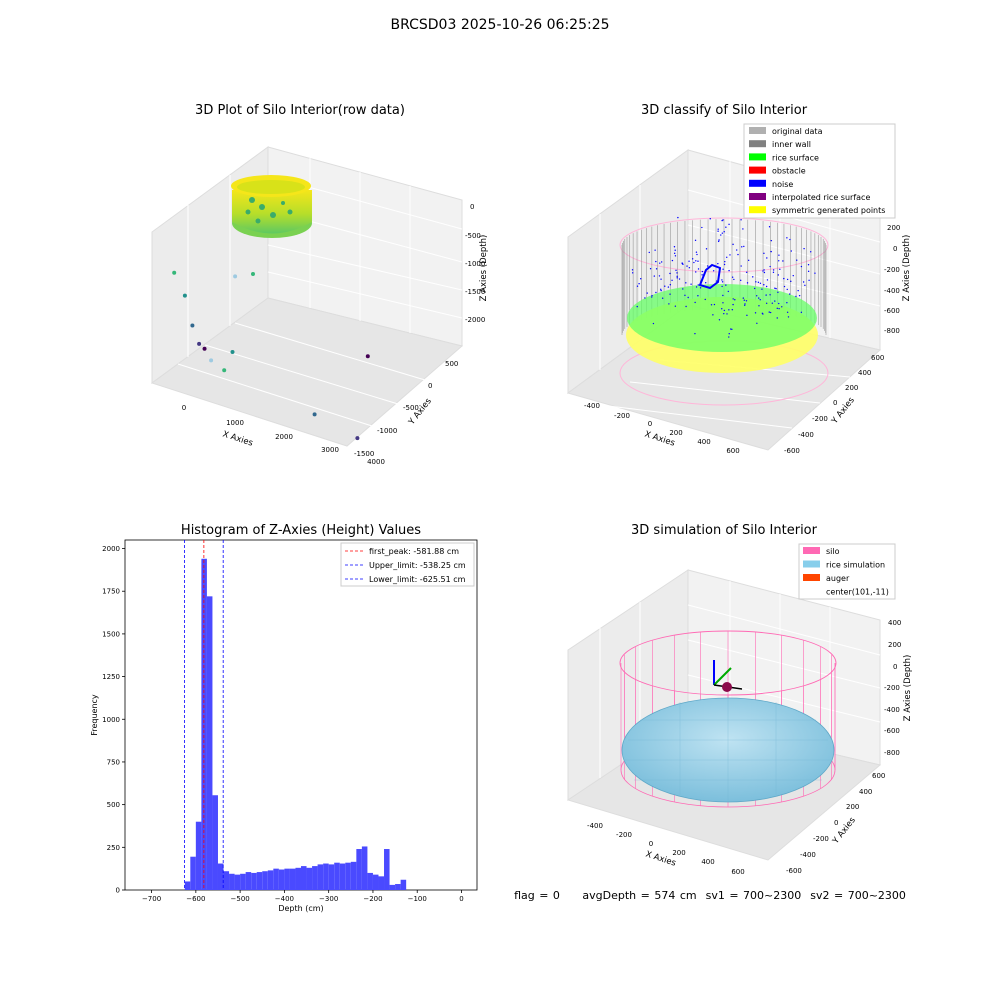 This screenshot has width=1000, height=1000. I want to click on raw-x-ticks: 0 1000 2000 3000 4000, so click(283, 435).